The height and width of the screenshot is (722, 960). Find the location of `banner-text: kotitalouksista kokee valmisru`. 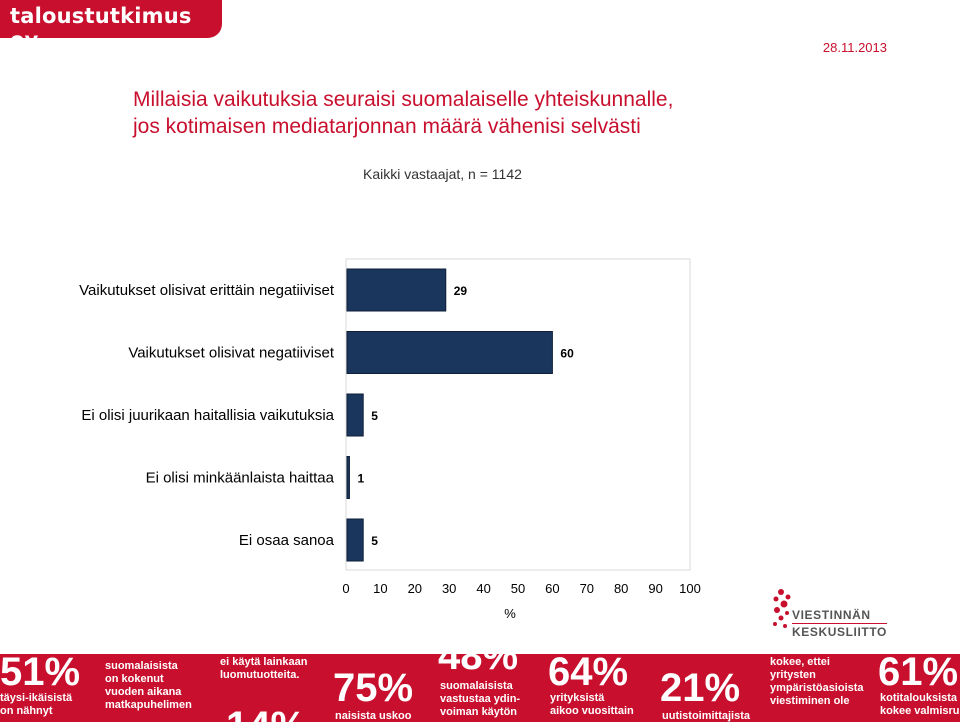

banner-text: kotitalouksista kokee valmisru is located at coordinates (920, 704).